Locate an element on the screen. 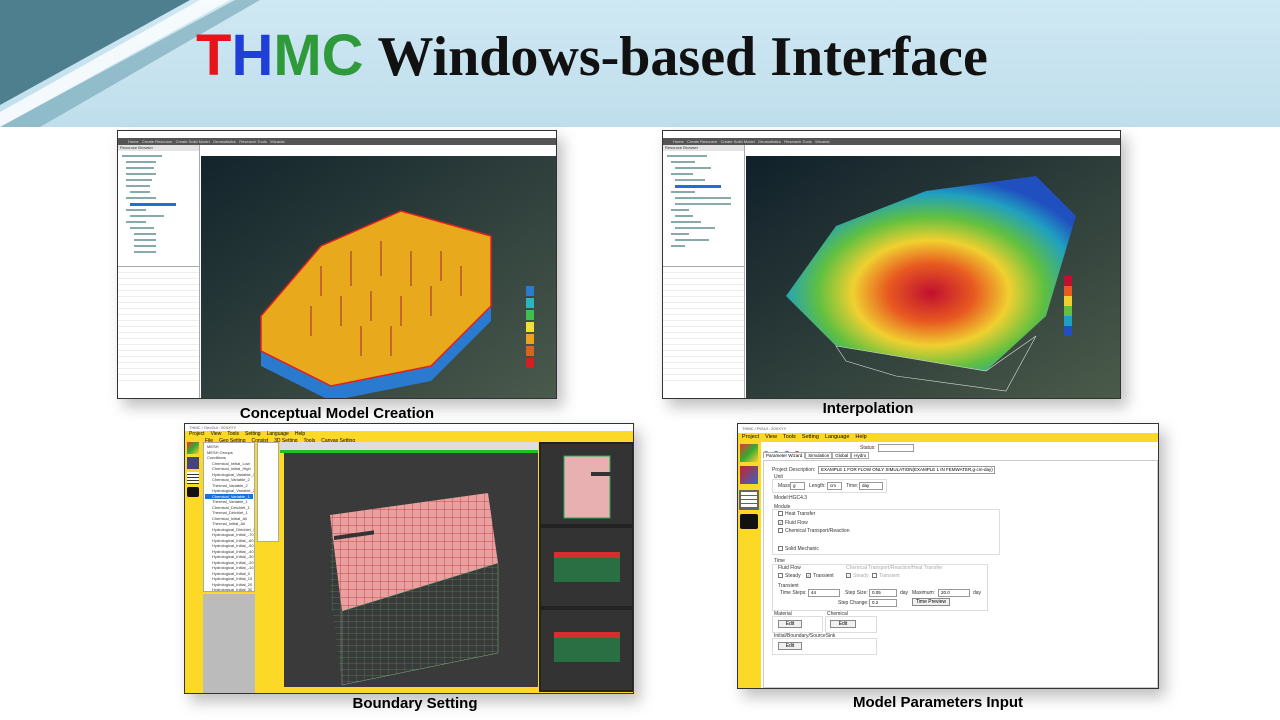  preview-views is located at coordinates (586, 567).